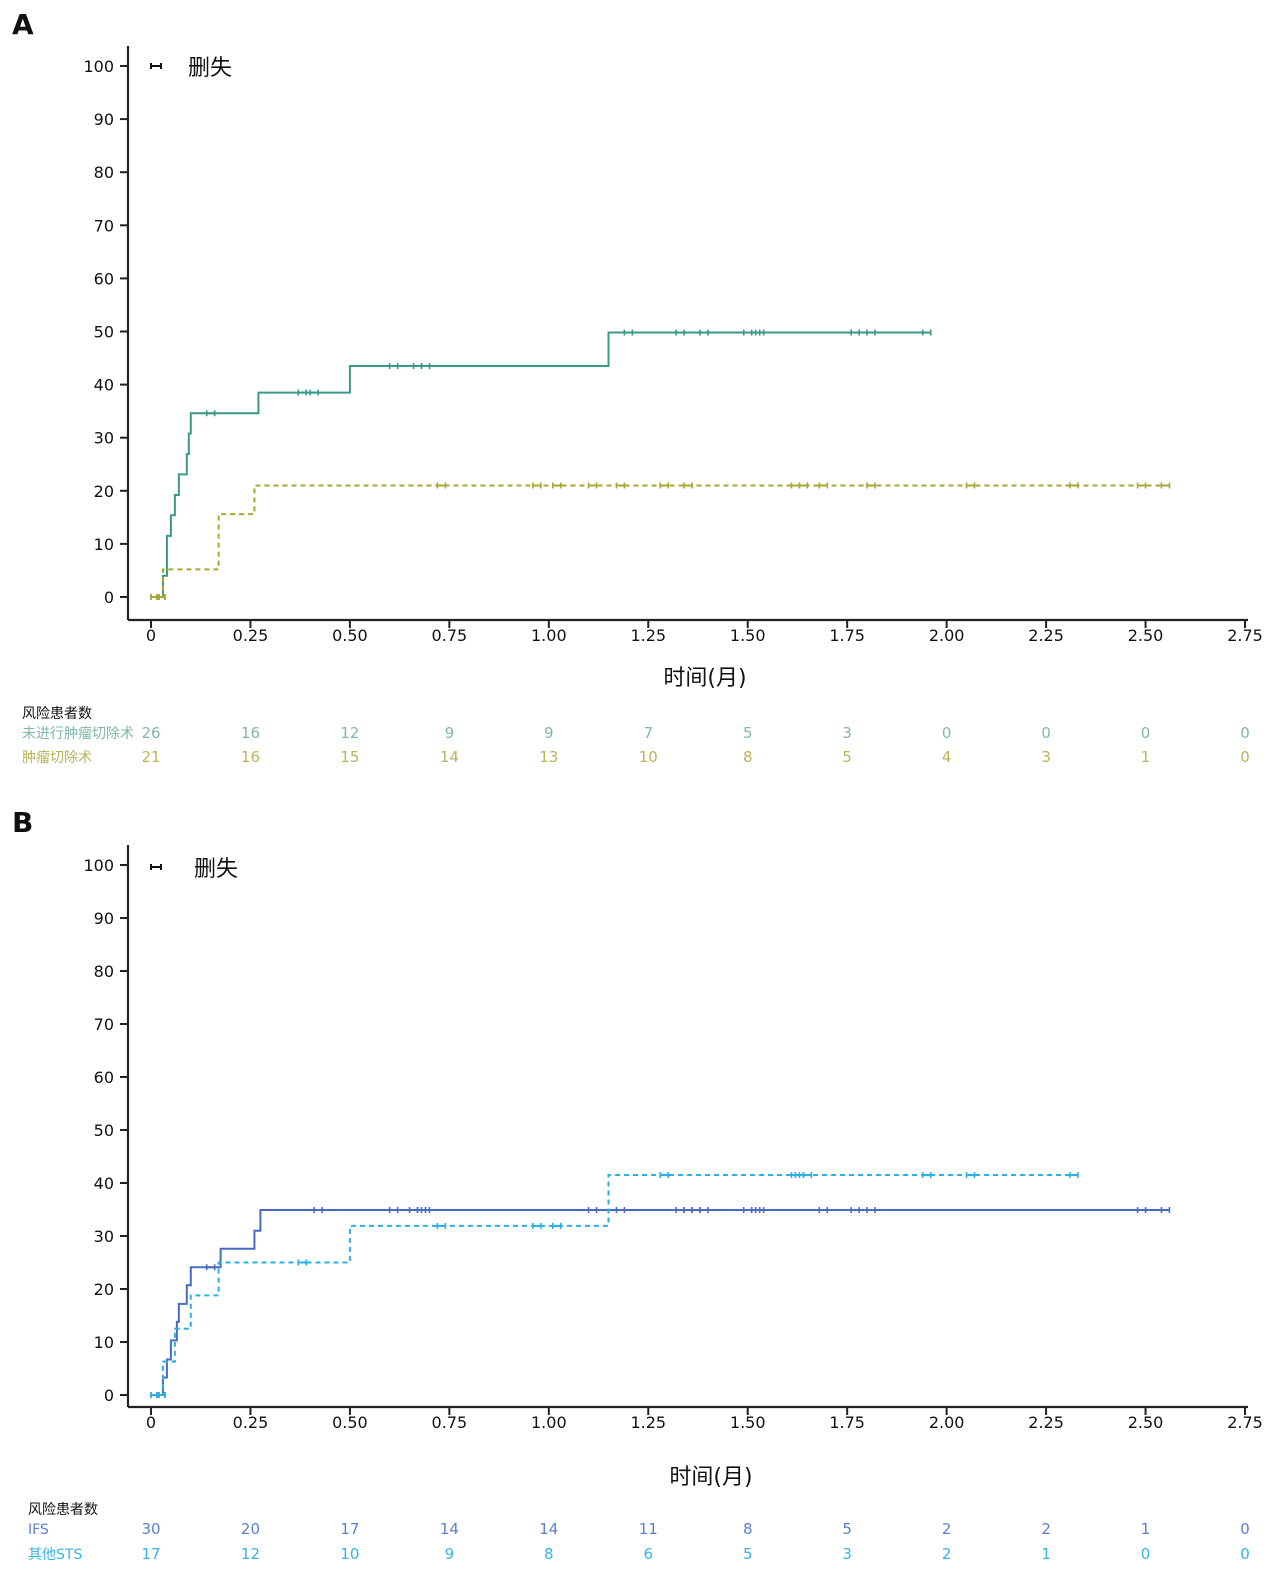 The image size is (1271, 1570). I want to click on y-tick-label: 100, so click(98, 66).